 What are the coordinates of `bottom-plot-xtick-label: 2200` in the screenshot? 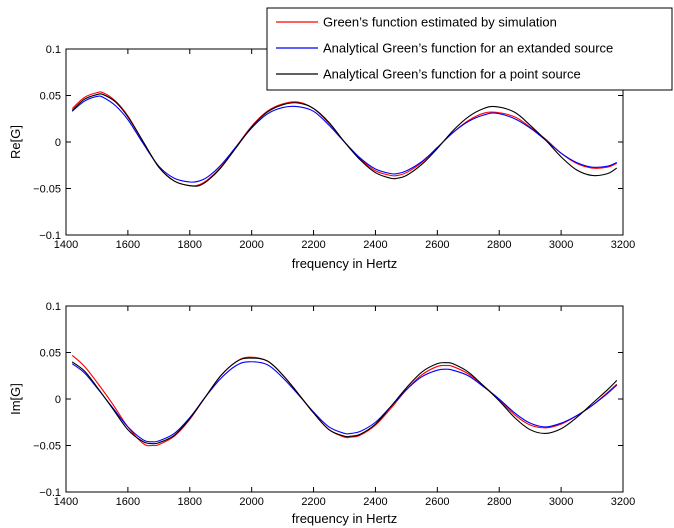 It's located at (313, 502).